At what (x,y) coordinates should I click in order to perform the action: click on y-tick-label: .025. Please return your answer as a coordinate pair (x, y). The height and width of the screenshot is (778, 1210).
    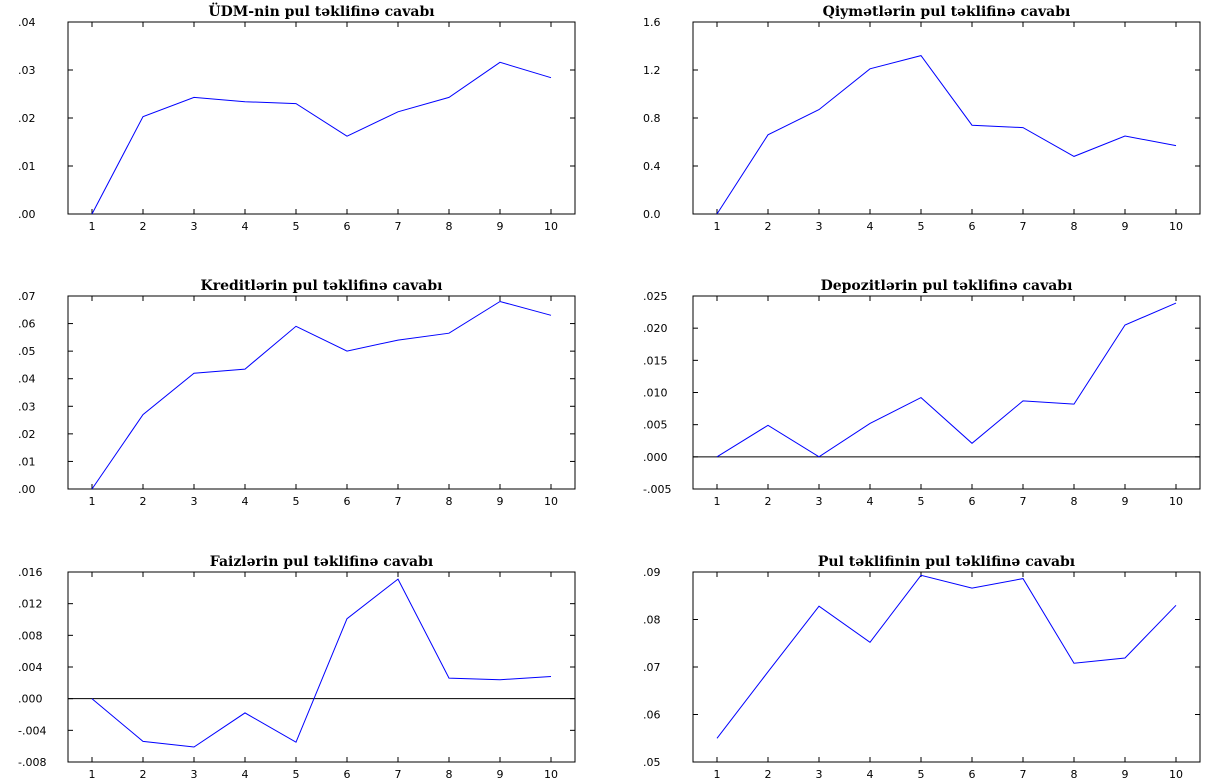
    Looking at the image, I should click on (655, 296).